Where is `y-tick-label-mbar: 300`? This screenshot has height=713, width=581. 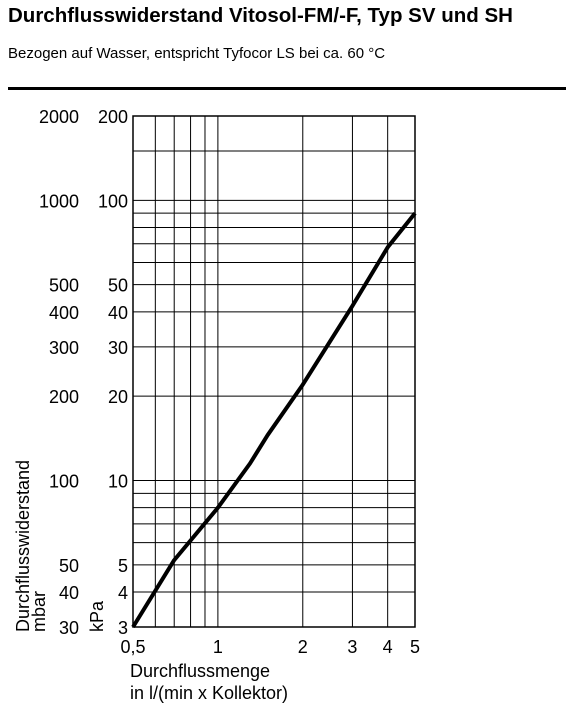 y-tick-label-mbar: 300 is located at coordinates (64, 348).